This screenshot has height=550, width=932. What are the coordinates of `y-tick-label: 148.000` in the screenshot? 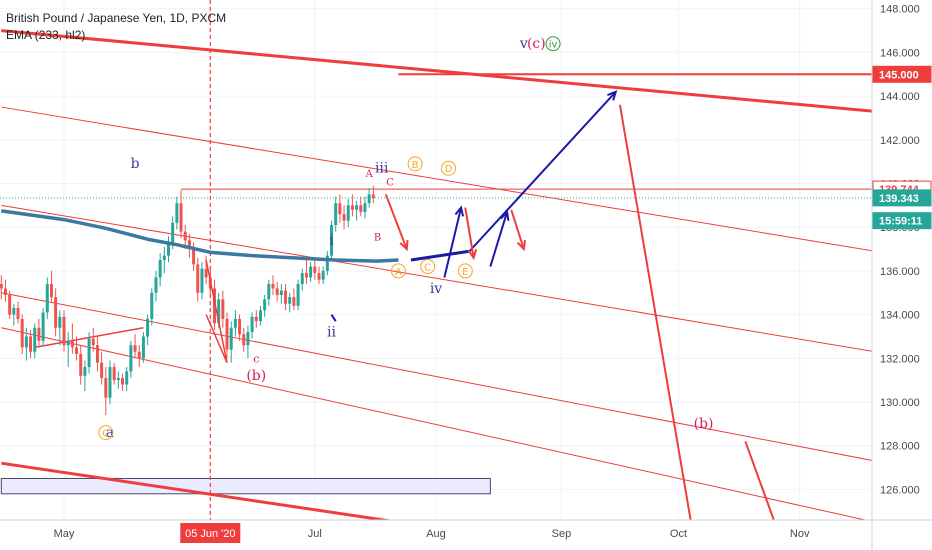 It's located at (900, 10).